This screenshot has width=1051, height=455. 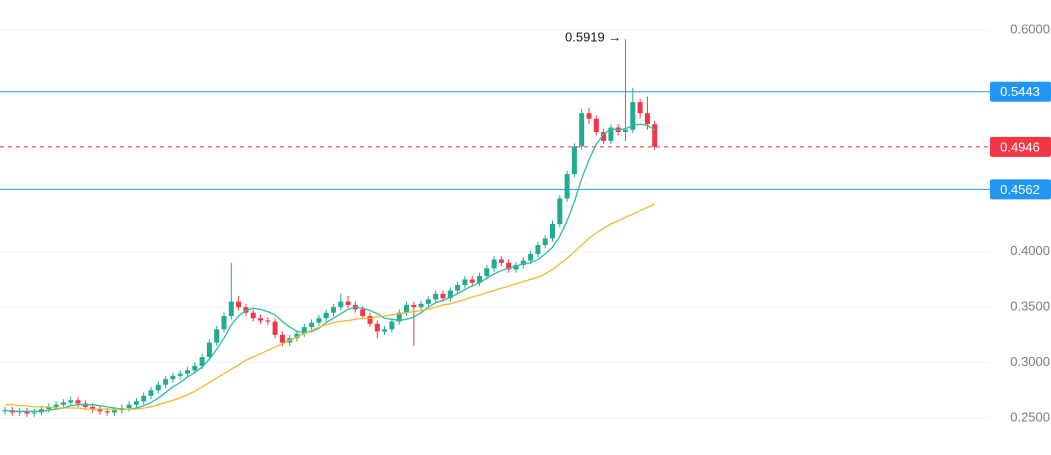 I want to click on price-label: 0.5443, so click(x=1020, y=91).